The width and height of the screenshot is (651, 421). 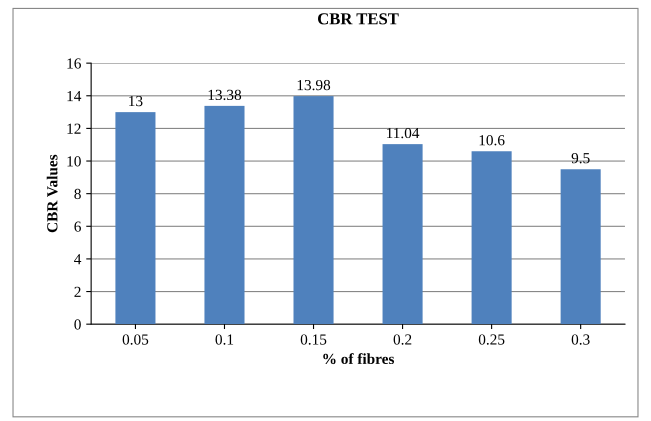 I want to click on x-tick-label: 0.1, so click(x=225, y=339).